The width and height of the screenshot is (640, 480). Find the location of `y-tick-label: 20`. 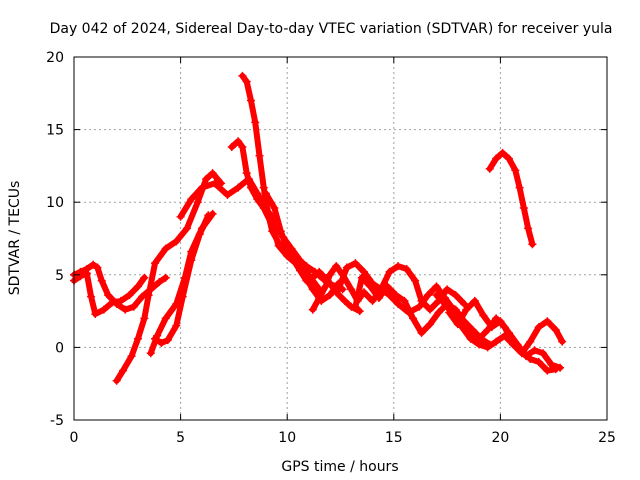

y-tick-label: 20 is located at coordinates (55, 58).